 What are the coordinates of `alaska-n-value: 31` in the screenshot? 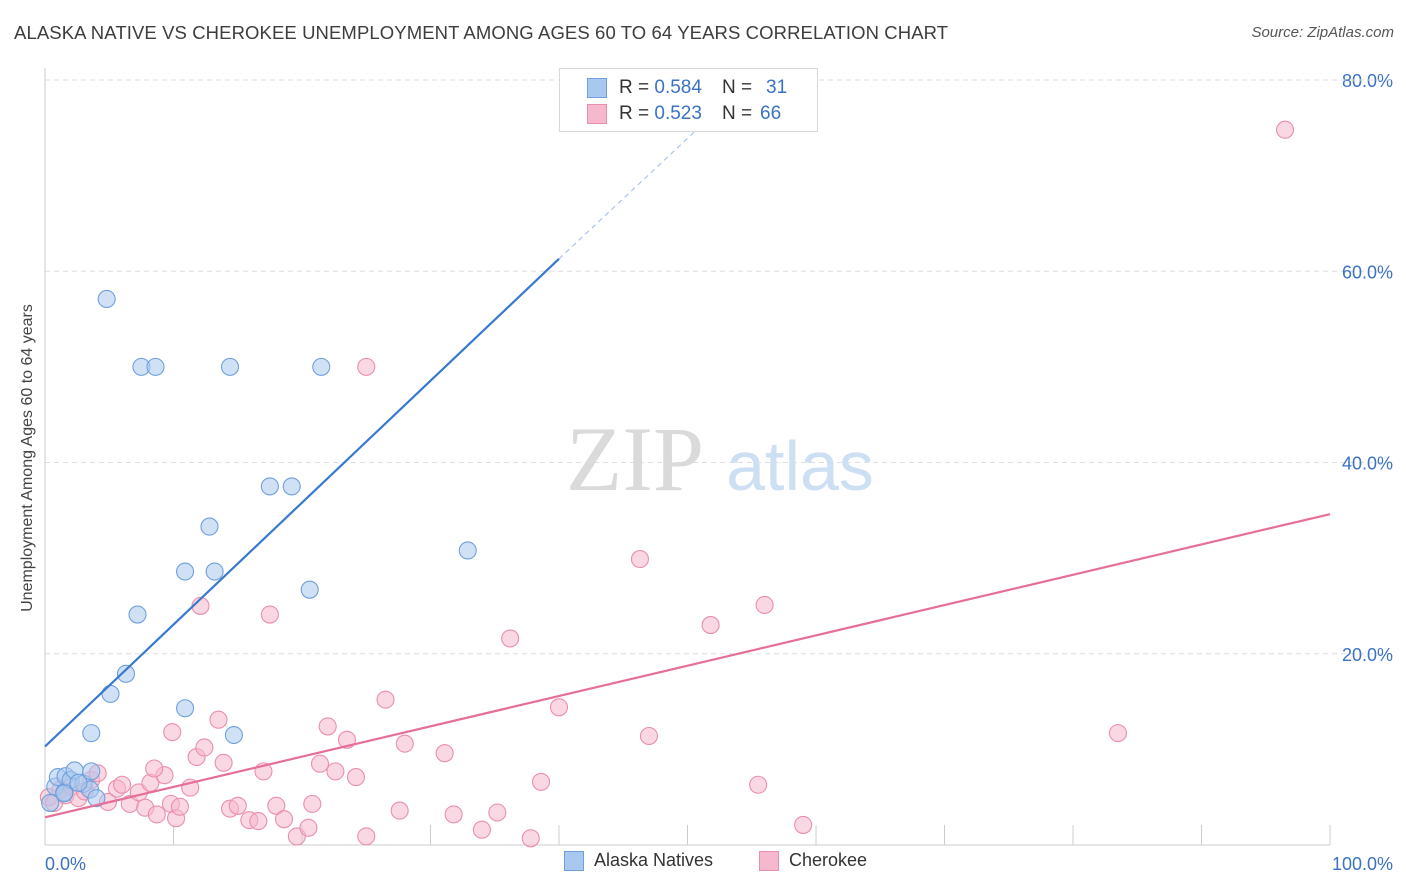 It's located at (777, 87).